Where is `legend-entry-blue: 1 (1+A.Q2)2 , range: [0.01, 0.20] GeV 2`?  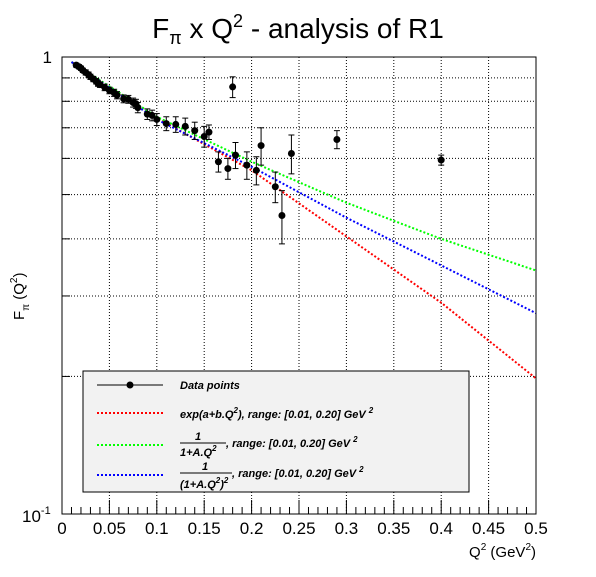 legend-entry-blue: 1 (1+A.Q2)2 , range: [0.01, 0.20] GeV 2 is located at coordinates (230, 476).